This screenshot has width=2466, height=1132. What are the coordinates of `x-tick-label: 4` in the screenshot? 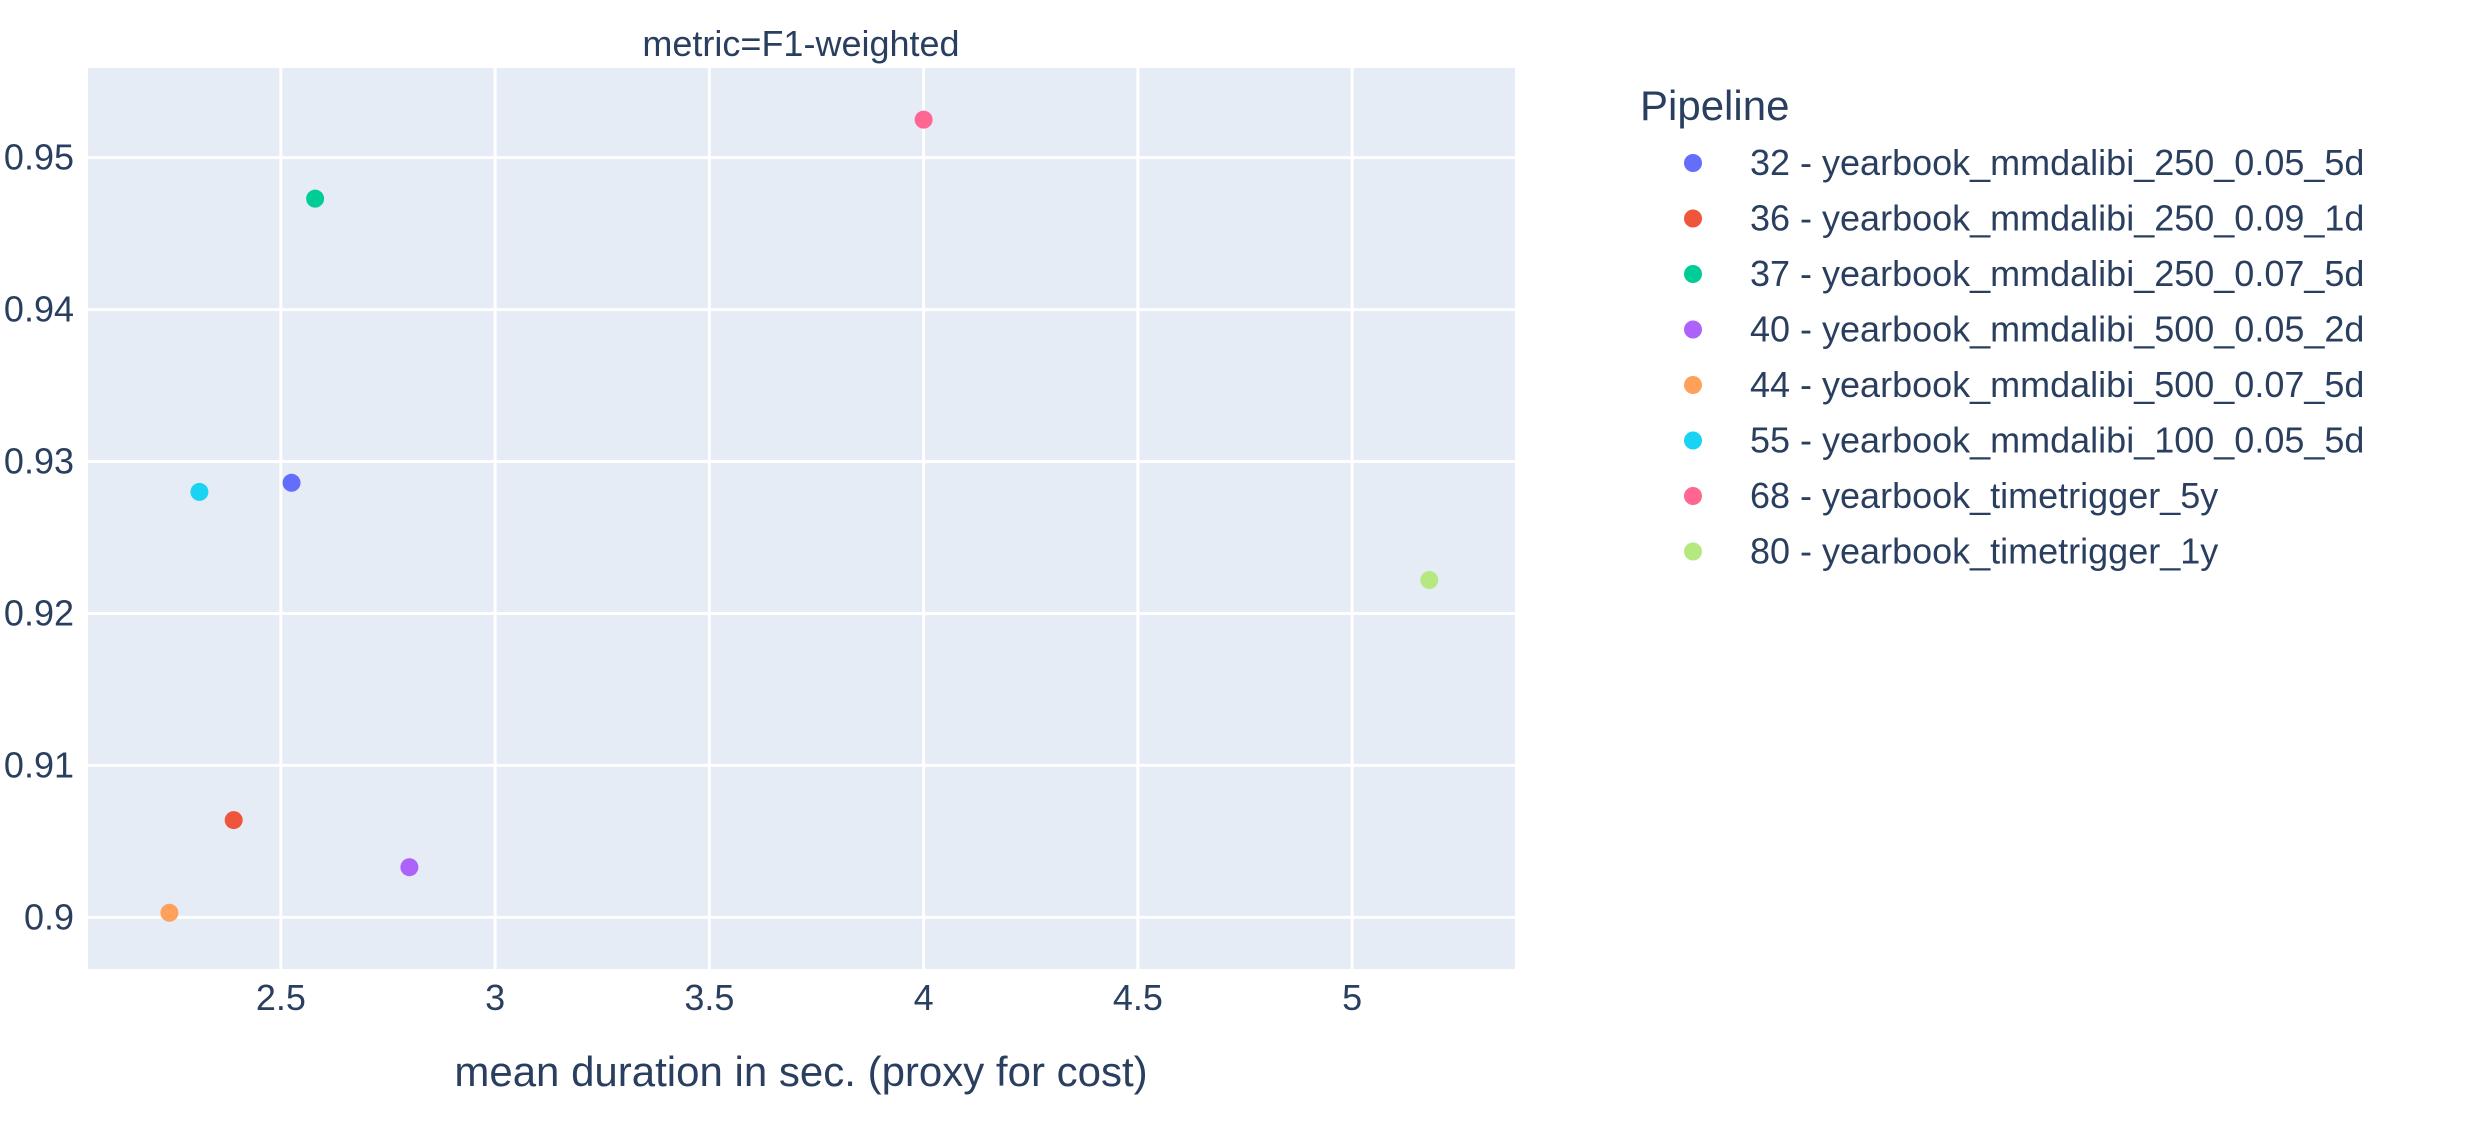 It's located at (924, 997).